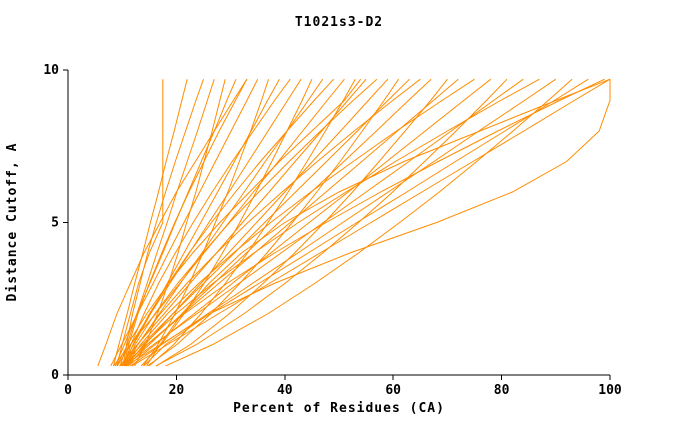 The width and height of the screenshot is (680, 440). I want to click on y-tick-label: 0, so click(55, 375).